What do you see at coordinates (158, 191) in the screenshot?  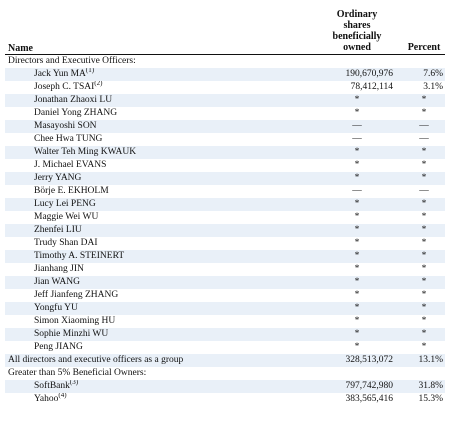 I see `row-name: Börje E. EKHOLM` at bounding box center [158, 191].